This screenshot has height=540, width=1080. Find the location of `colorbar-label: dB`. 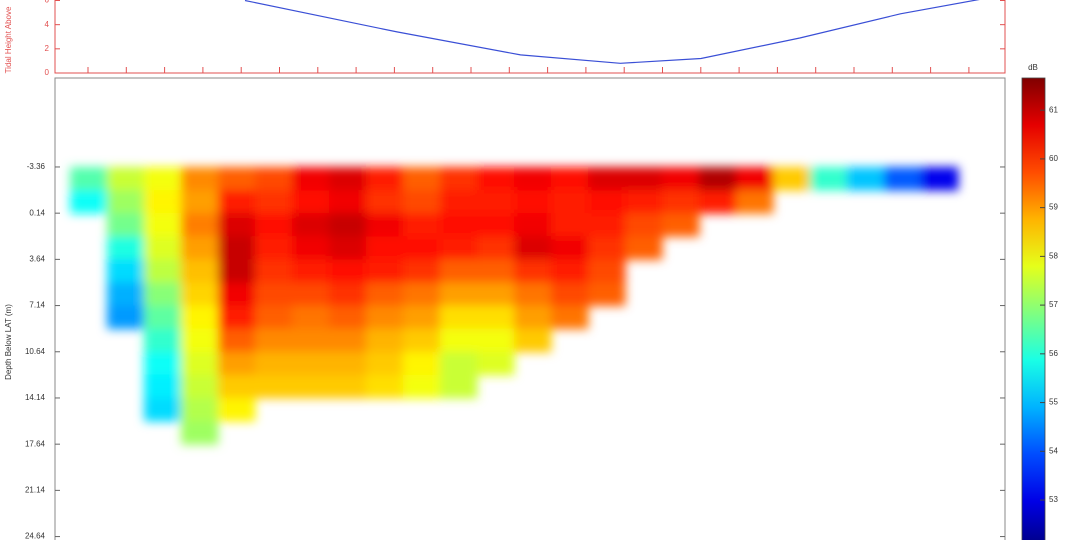

colorbar-label: dB is located at coordinates (1033, 67).